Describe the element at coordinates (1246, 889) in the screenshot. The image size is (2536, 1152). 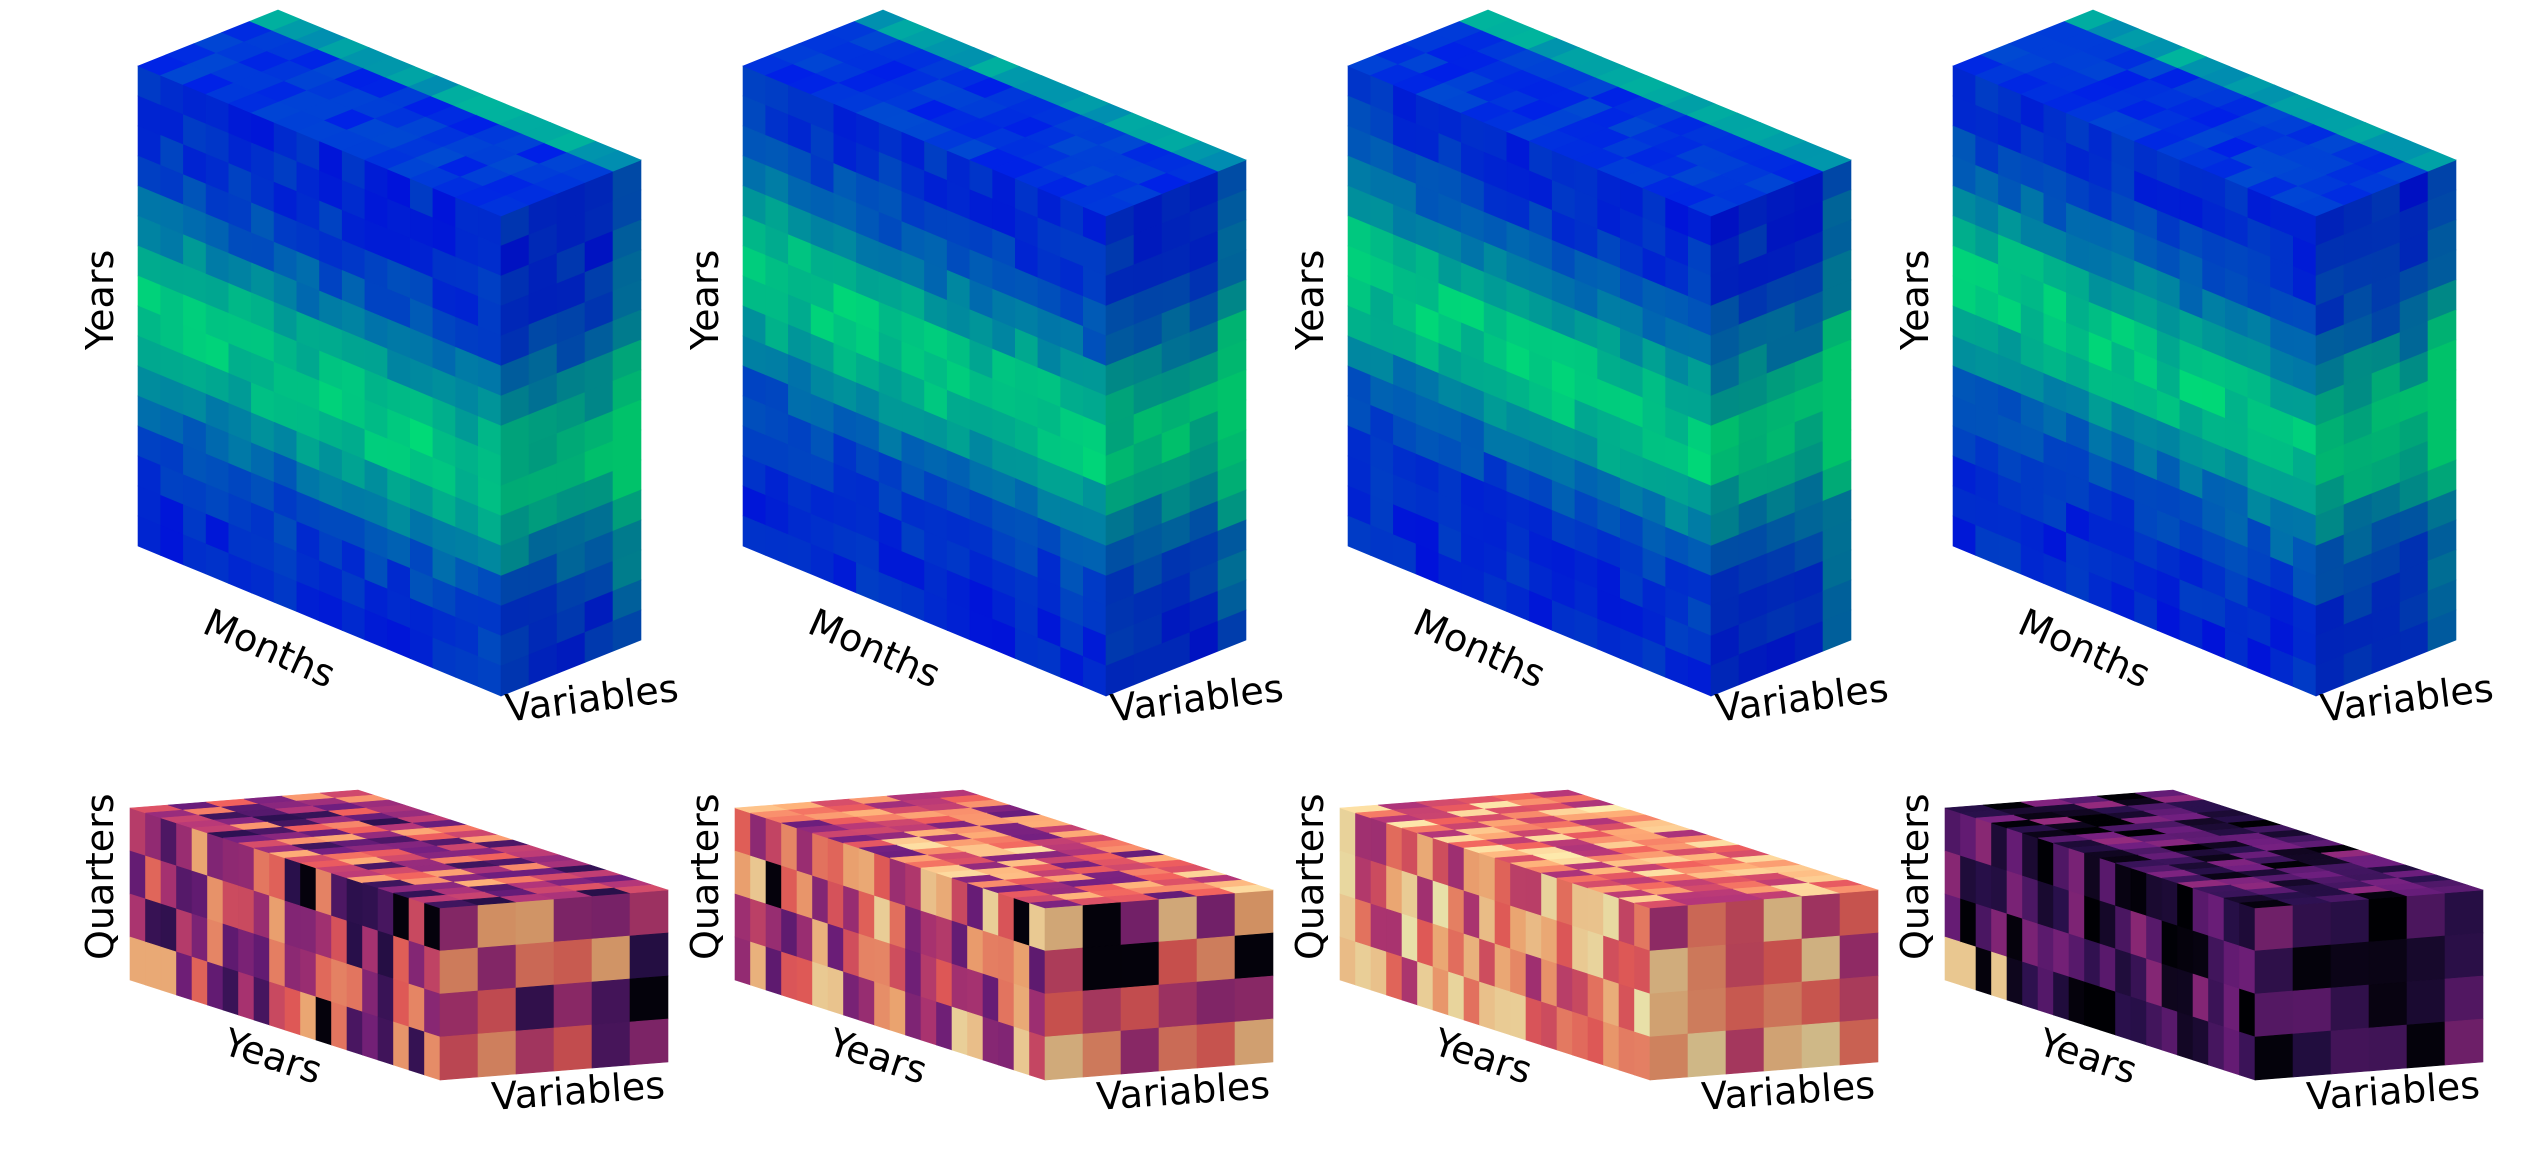
I see `quarterly-cube-2-top-cell` at that location.